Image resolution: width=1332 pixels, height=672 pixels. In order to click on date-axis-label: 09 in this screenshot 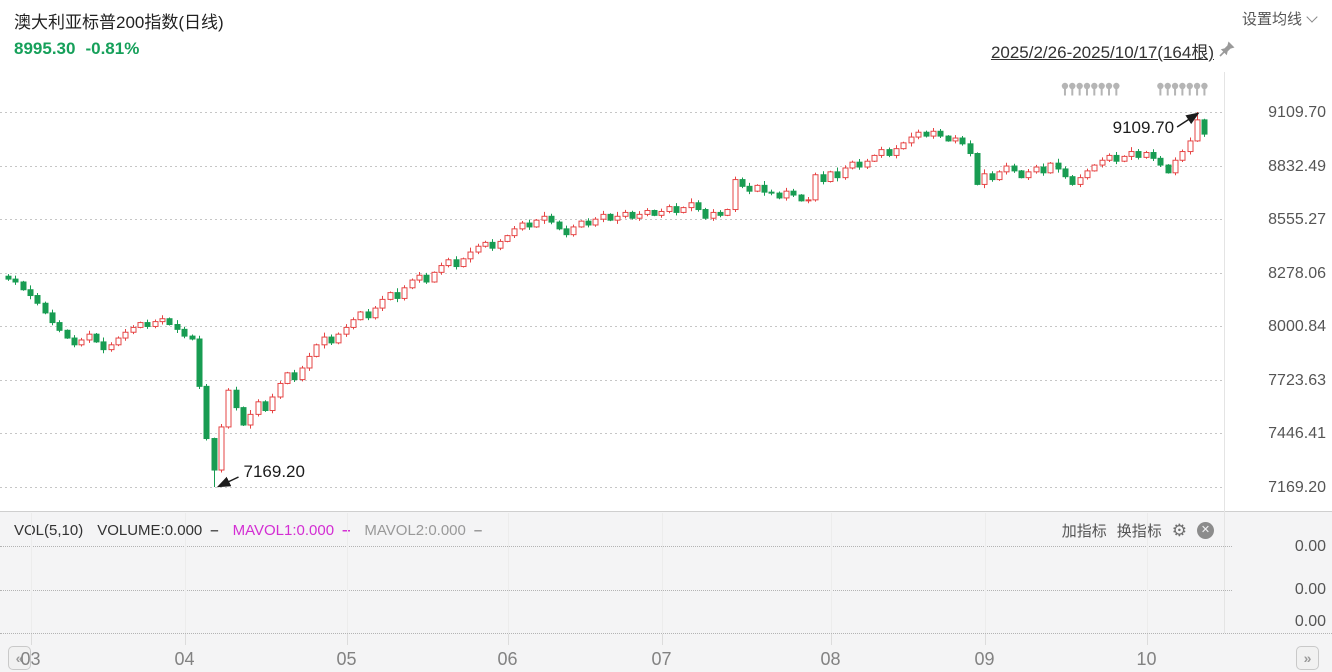, I will do `click(984, 659)`.